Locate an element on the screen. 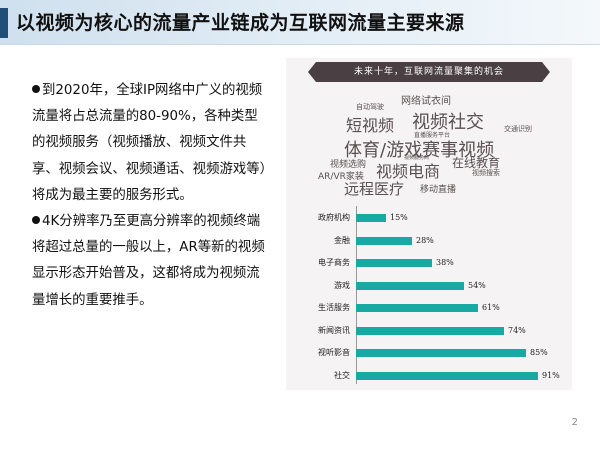 The image size is (600, 450). title-accent is located at coordinates (4, 23).